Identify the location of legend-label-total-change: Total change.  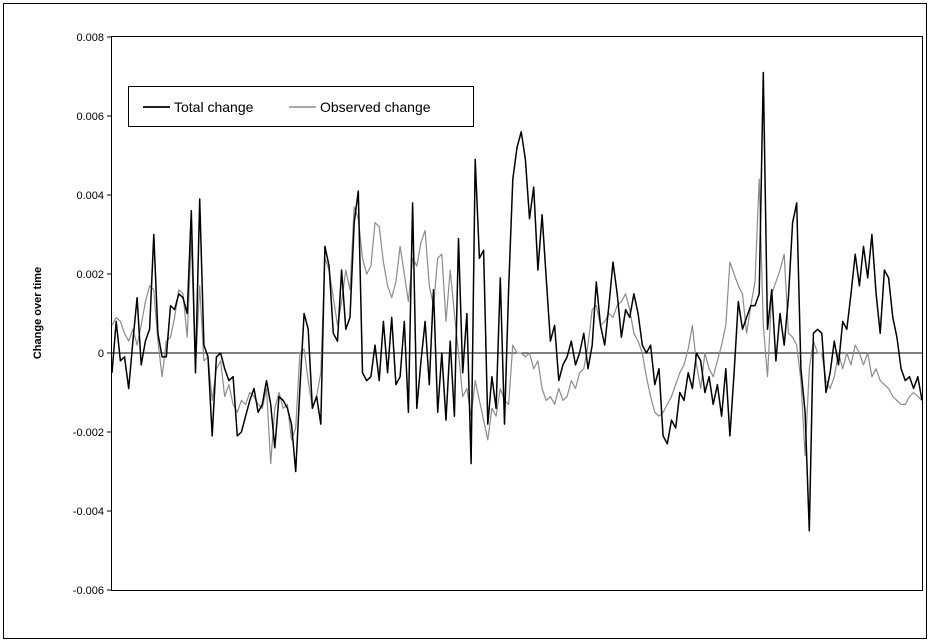
(214, 107).